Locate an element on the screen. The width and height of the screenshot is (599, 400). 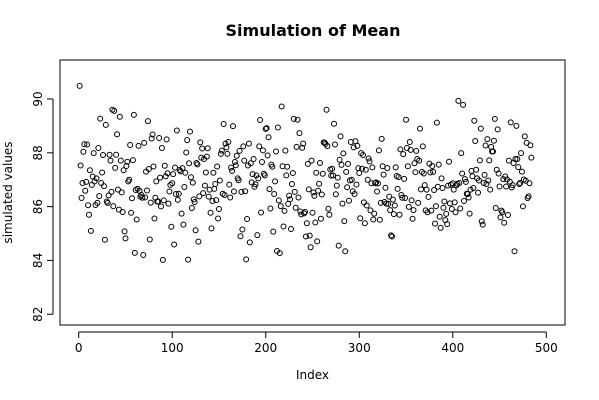
chart-title: Simulation of Mean is located at coordinates (313, 30).